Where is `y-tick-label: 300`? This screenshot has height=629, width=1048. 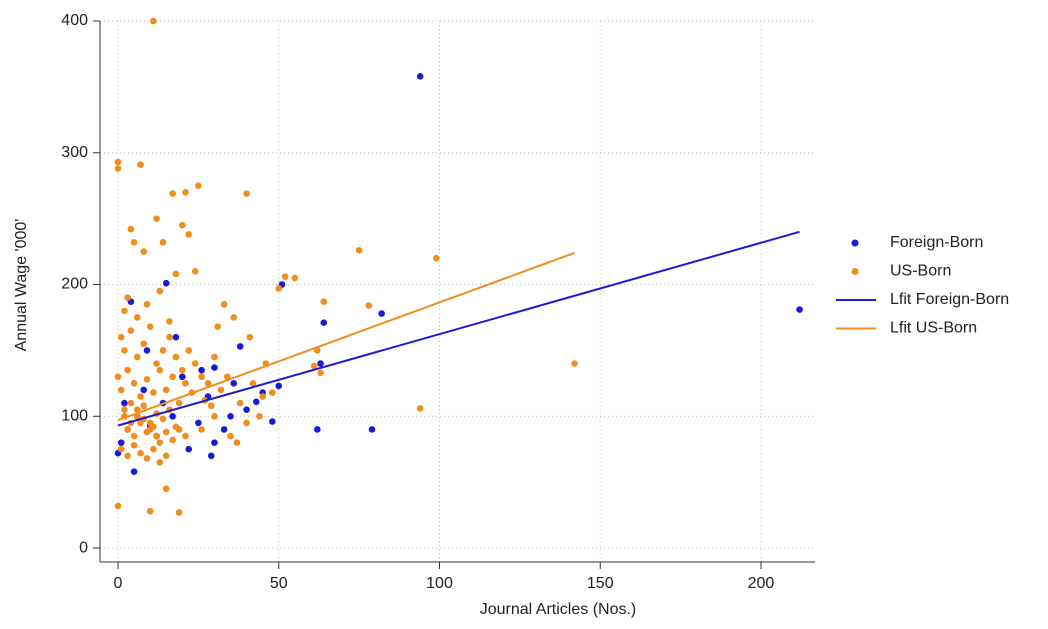
y-tick-label: 300 is located at coordinates (74, 152).